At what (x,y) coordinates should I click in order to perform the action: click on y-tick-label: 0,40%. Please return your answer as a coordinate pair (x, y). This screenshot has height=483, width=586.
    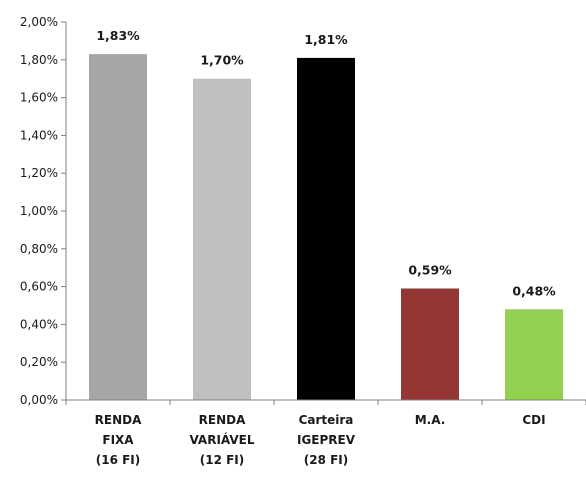
    Looking at the image, I should click on (39, 324).